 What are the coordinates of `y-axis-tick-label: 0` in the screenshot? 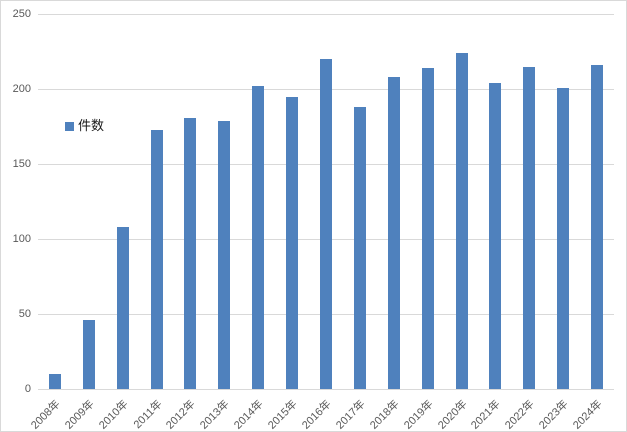 It's located at (27, 389).